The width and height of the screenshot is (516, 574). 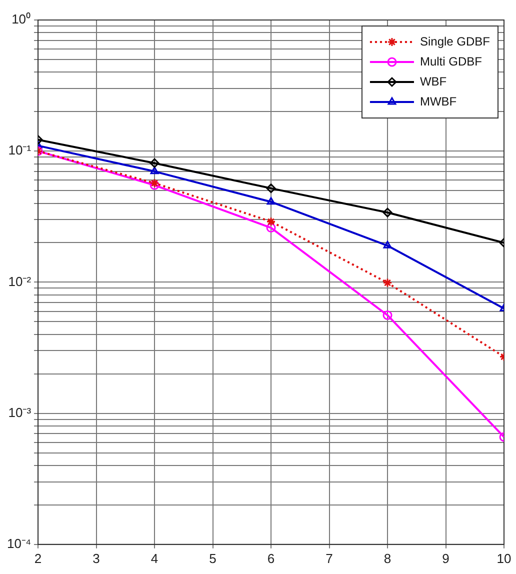 I want to click on legend-label: WBF, so click(x=433, y=81).